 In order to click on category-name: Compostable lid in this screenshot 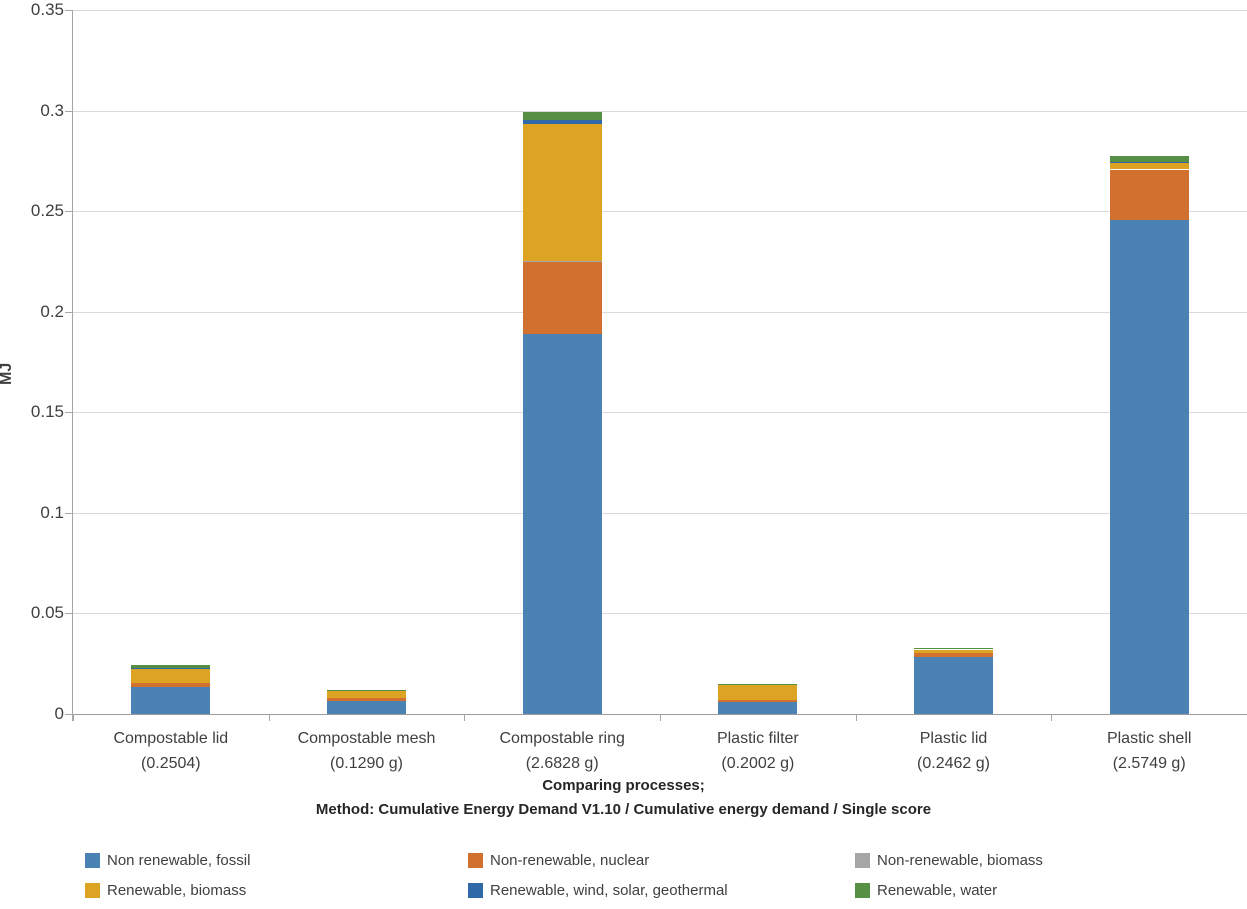, I will do `click(171, 738)`.